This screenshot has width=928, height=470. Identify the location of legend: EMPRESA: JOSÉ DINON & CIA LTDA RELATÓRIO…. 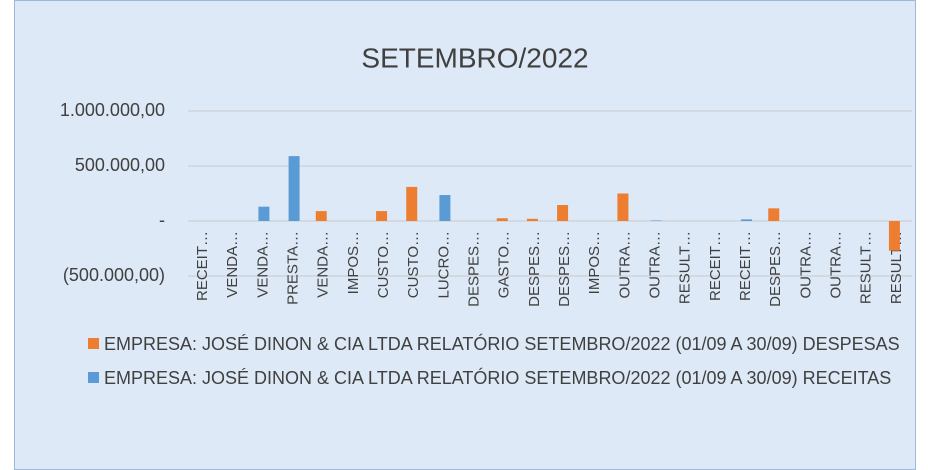
(498, 364).